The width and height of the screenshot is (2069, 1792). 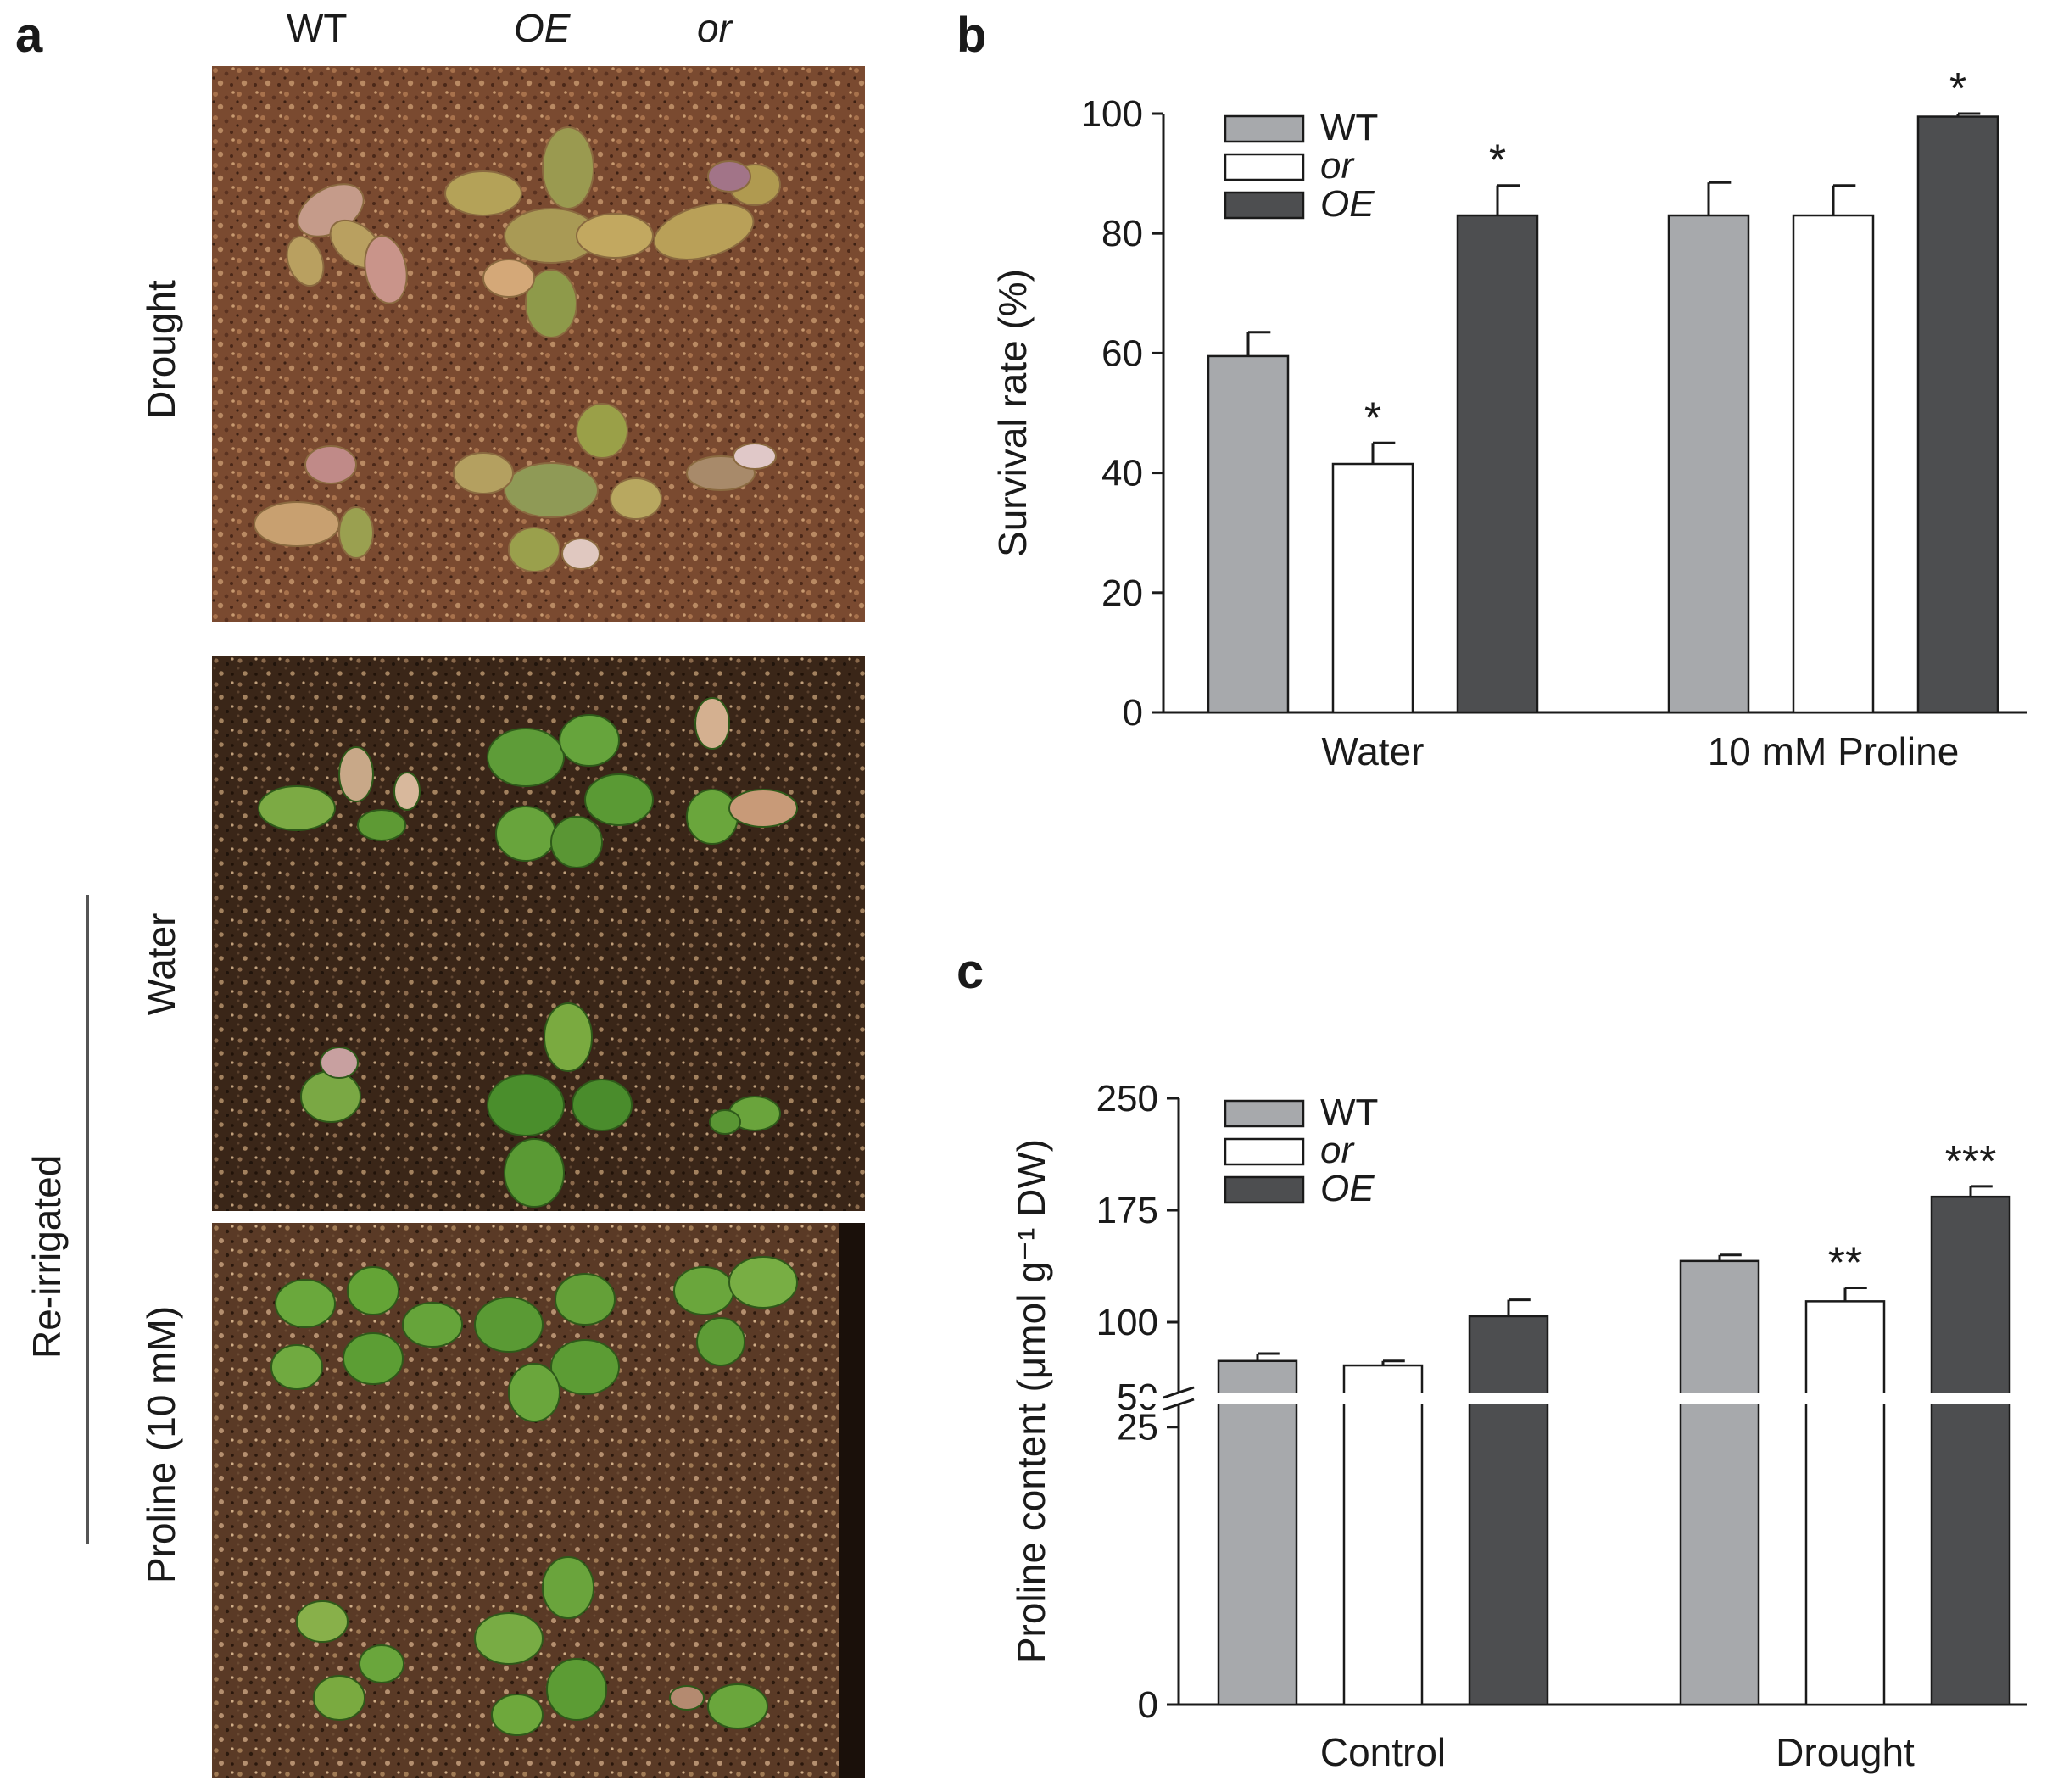 What do you see at coordinates (1508, 1510) in the screenshot?
I see `bar-oe-control` at bounding box center [1508, 1510].